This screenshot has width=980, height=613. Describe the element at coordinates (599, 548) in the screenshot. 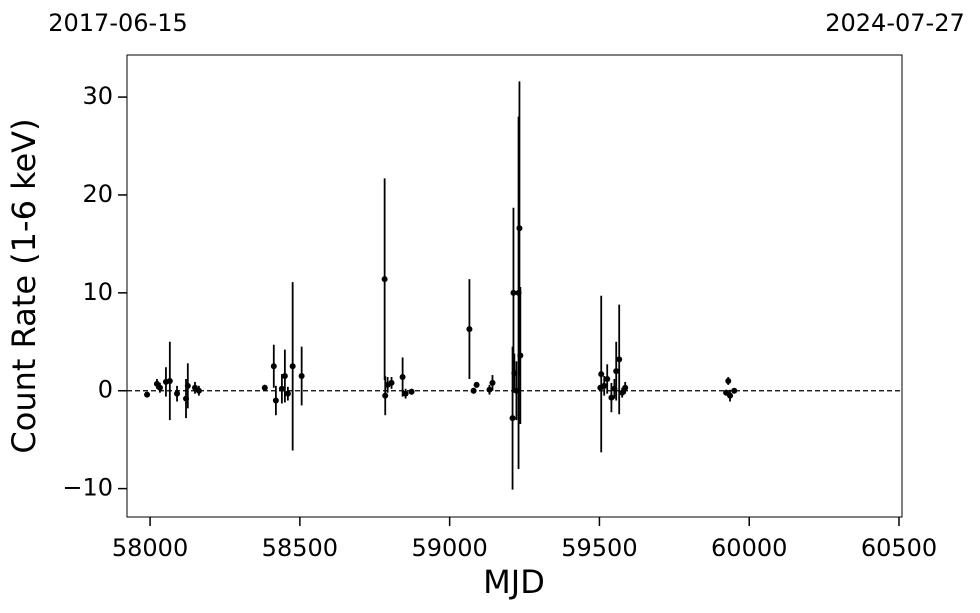

I see `x-tick-label: 59500` at that location.